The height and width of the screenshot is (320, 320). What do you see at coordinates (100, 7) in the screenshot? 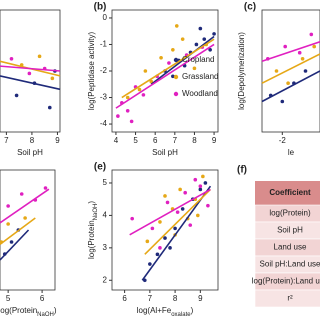
I see `panel-label: (b)` at bounding box center [100, 7].